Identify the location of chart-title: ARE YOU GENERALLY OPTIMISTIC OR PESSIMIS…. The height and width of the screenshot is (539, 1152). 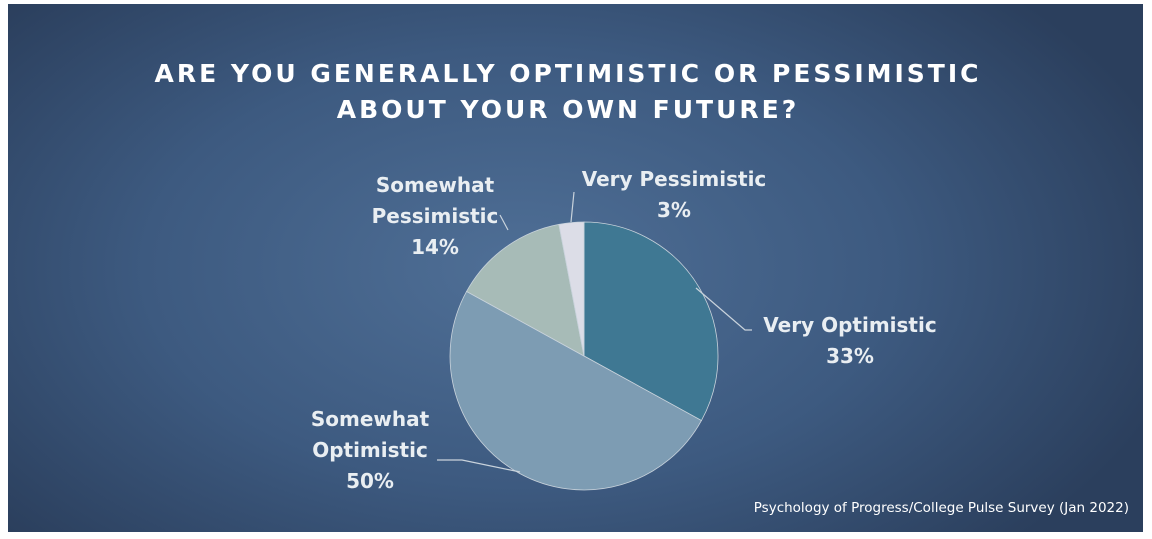
(568, 91).